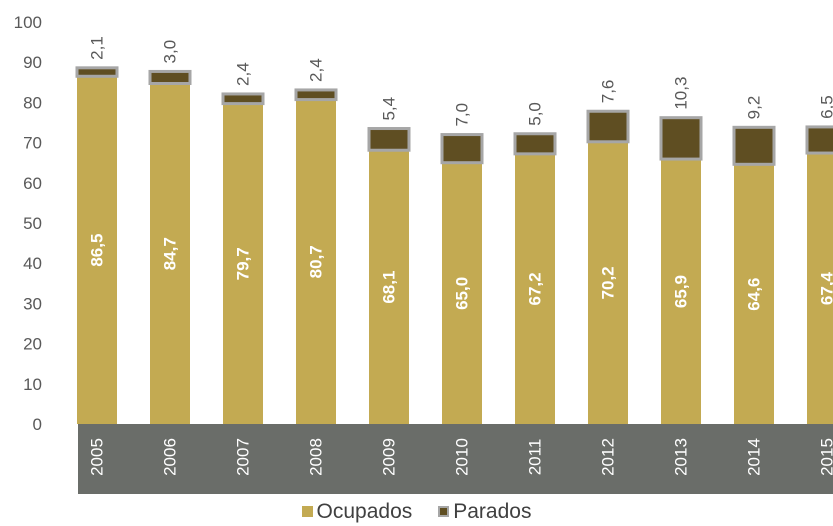 The image size is (833, 526). I want to click on x-tick-label-2010: 2010, so click(462, 457).